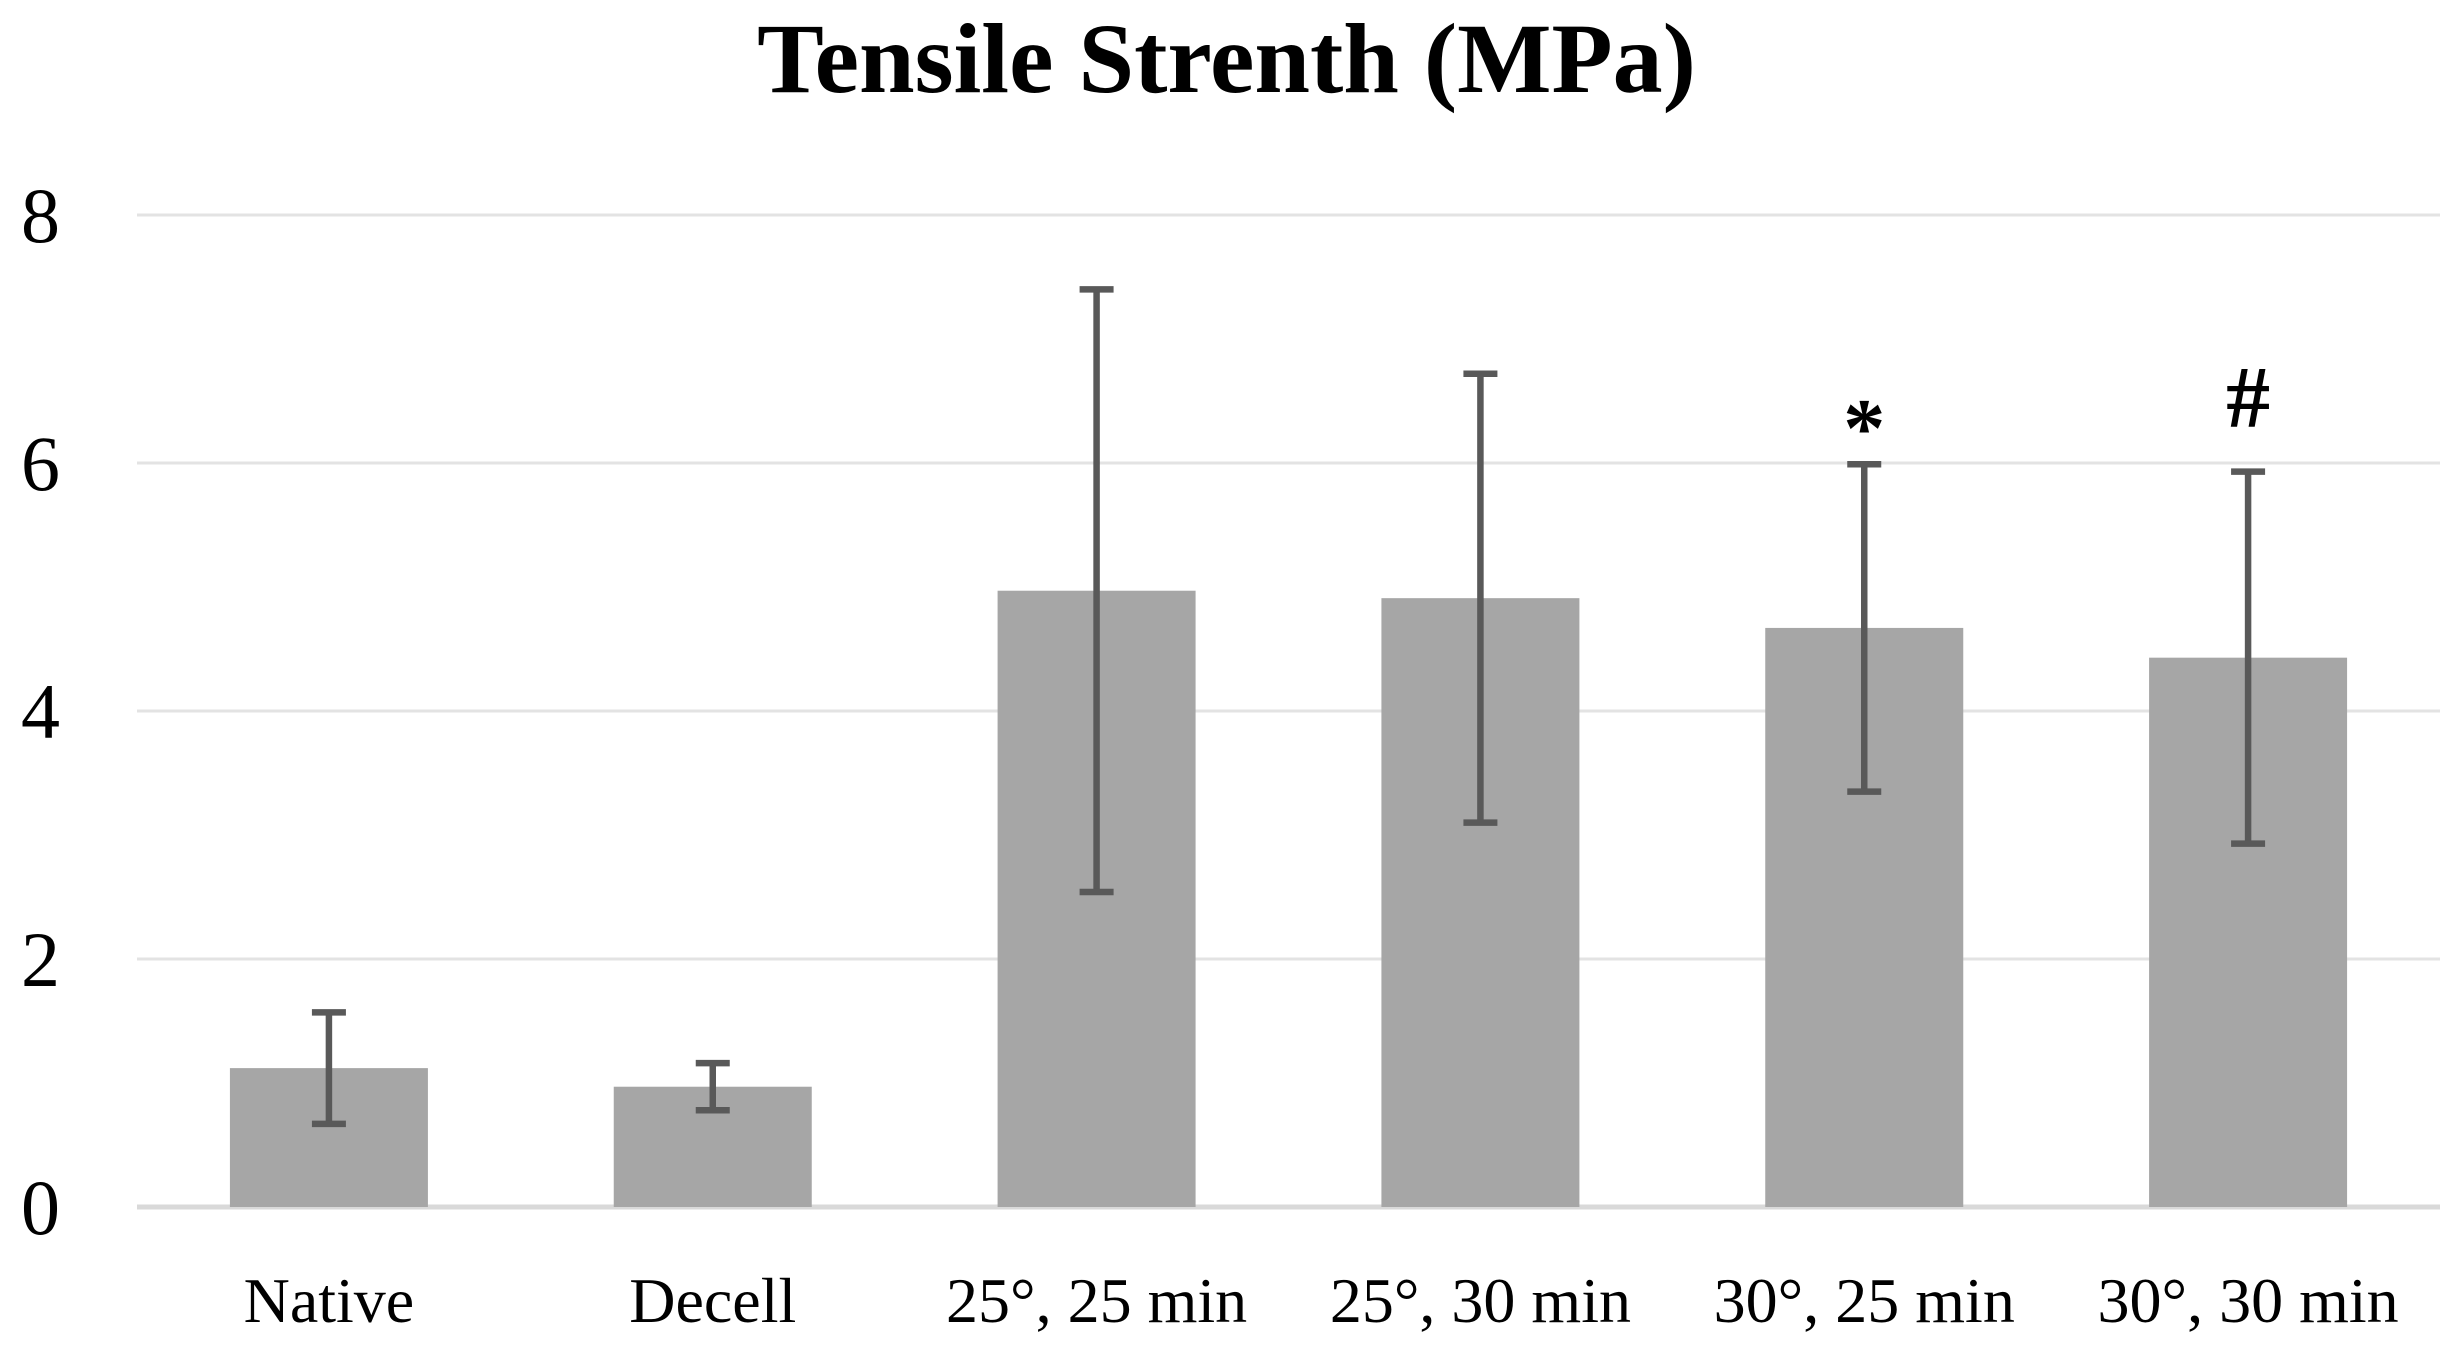  Describe the element at coordinates (40, 215) in the screenshot. I see `y-axis-tick-label: 8` at that location.